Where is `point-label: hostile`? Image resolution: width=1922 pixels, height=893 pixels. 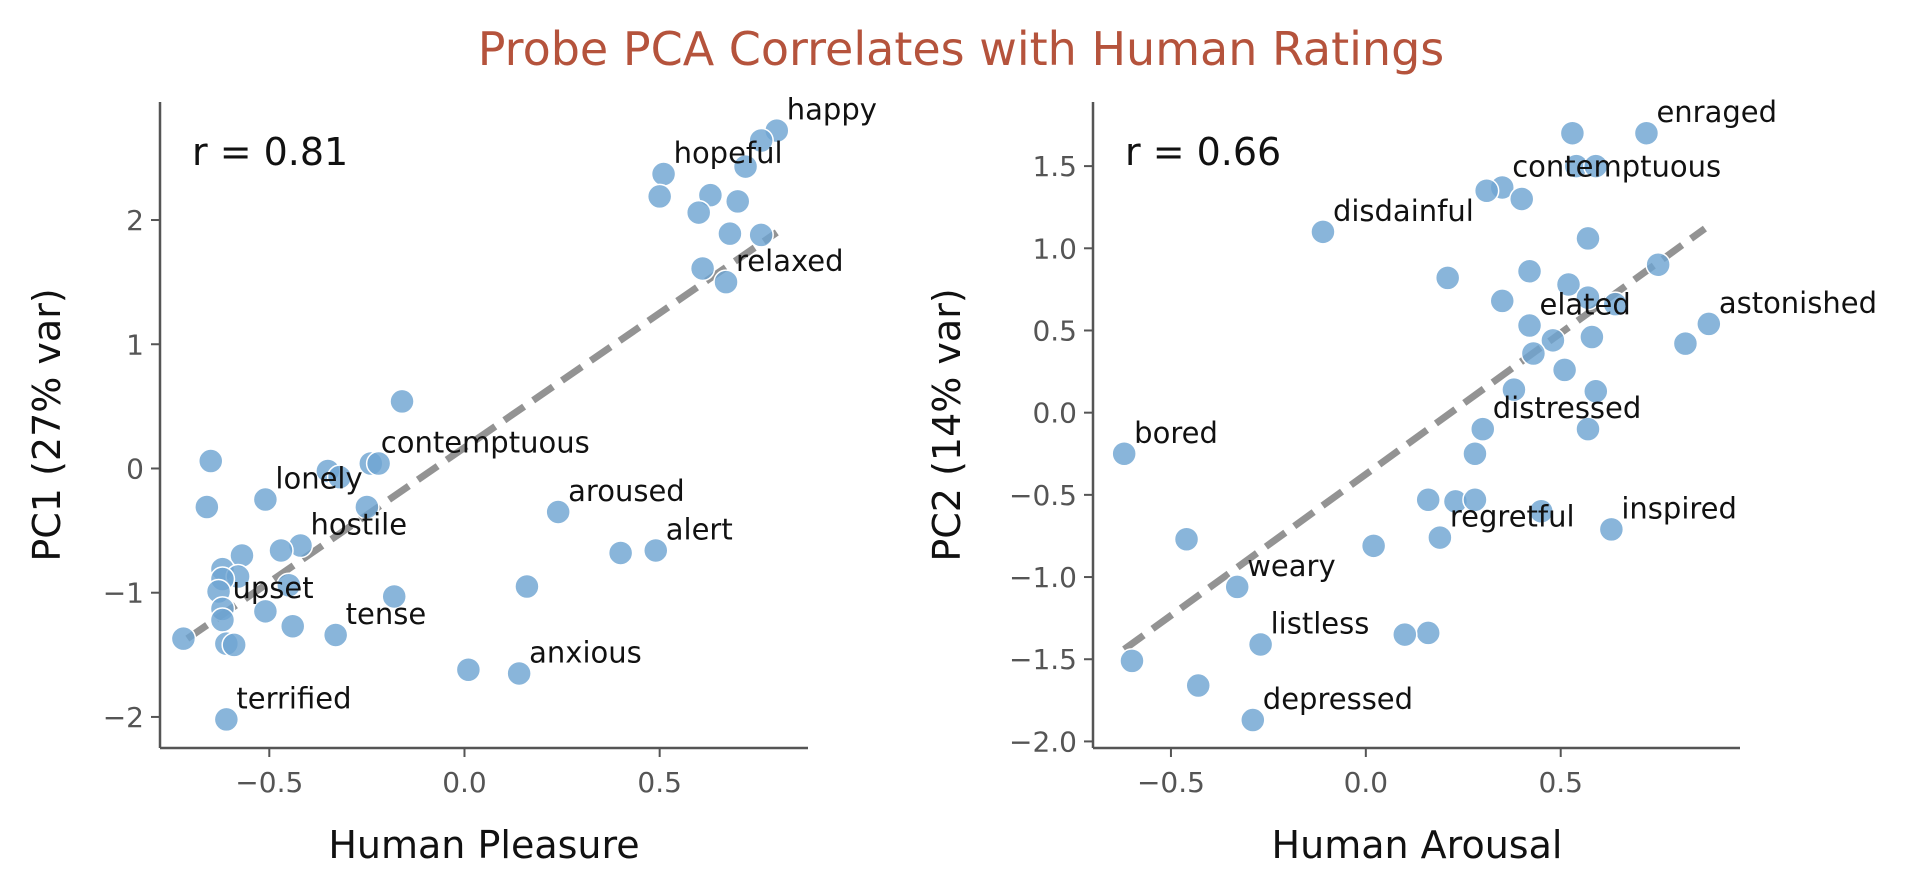
point-label: hostile is located at coordinates (359, 525).